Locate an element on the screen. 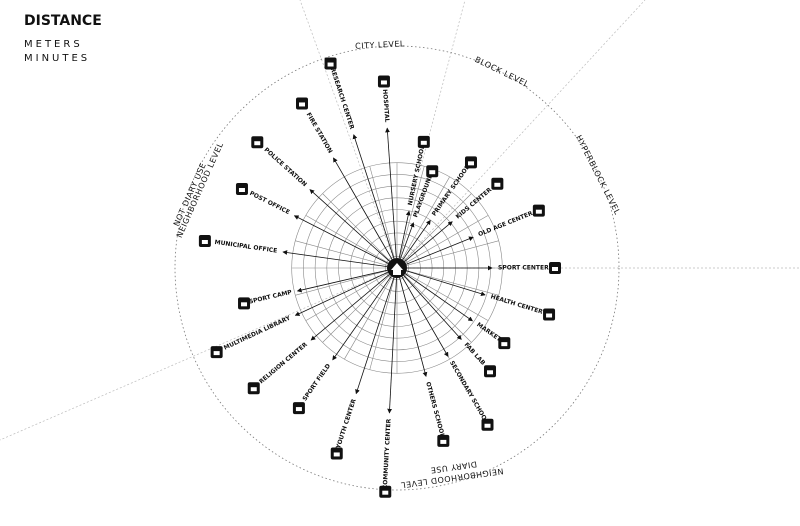 The height and width of the screenshot is (526, 800). level-label: HYPERBLOCK LEVEL is located at coordinates (598, 175).